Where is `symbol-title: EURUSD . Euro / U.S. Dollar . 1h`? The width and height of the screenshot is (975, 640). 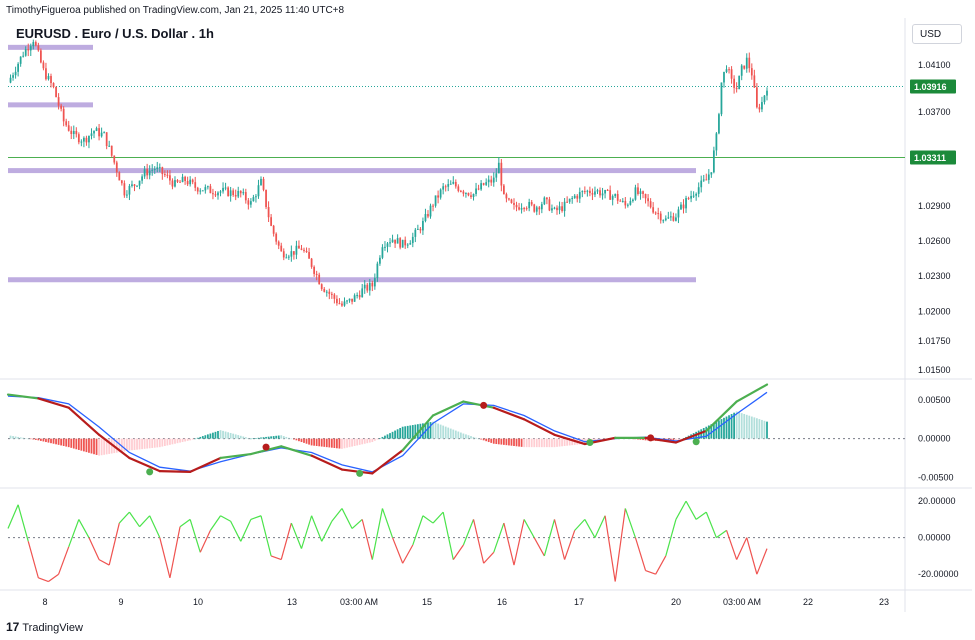
symbol-title: EURUSD . Euro / U.S. Dollar . 1h is located at coordinates (115, 33).